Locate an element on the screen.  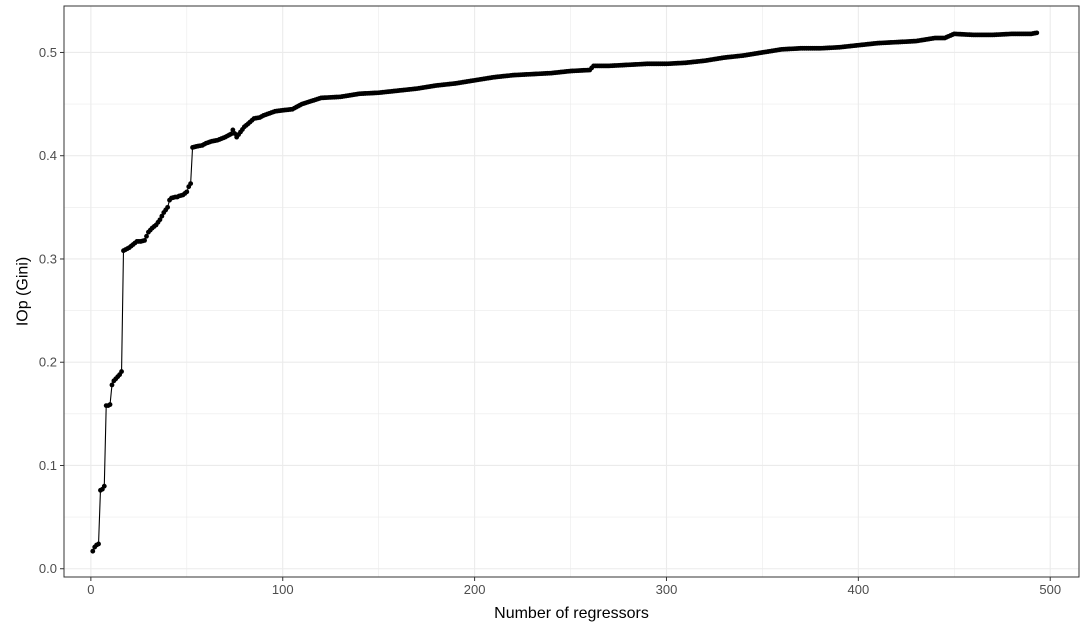
y-tick-label: 0.0 is located at coordinates (48, 568).